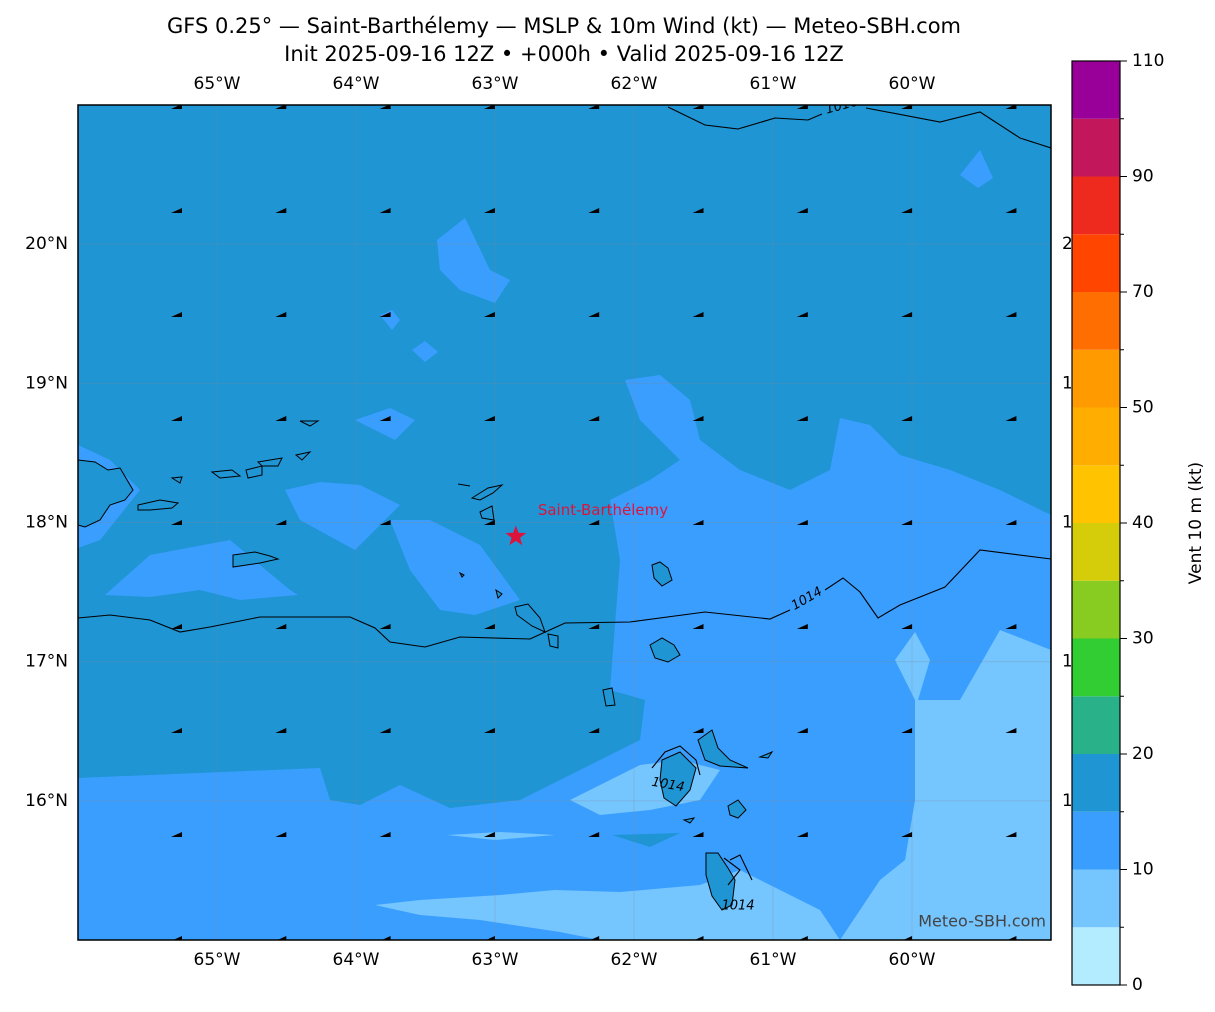  What do you see at coordinates (1143, 870) in the screenshot?
I see `colorbar-tick-label: 10` at bounding box center [1143, 870].